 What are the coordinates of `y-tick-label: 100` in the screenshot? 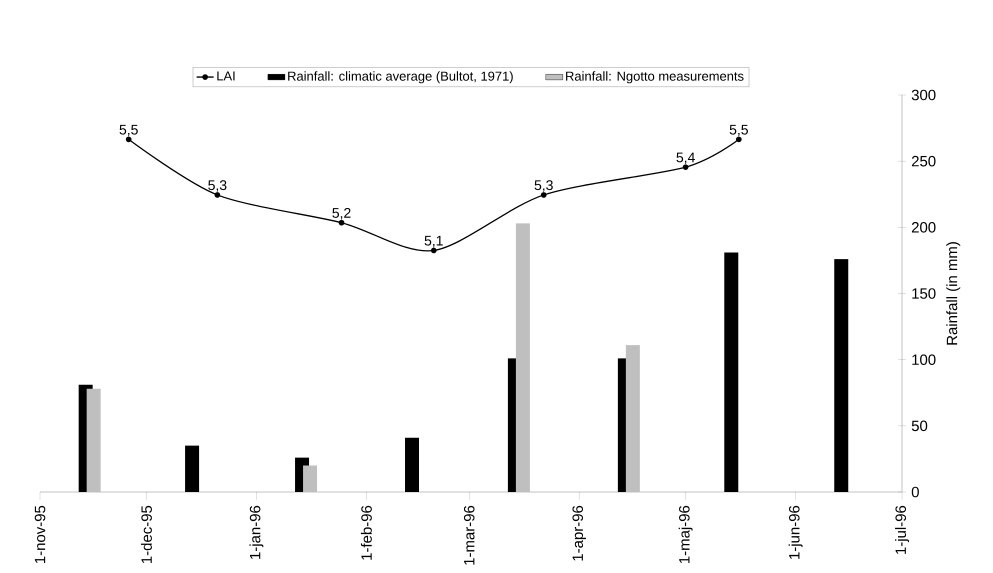 It's located at (924, 359).